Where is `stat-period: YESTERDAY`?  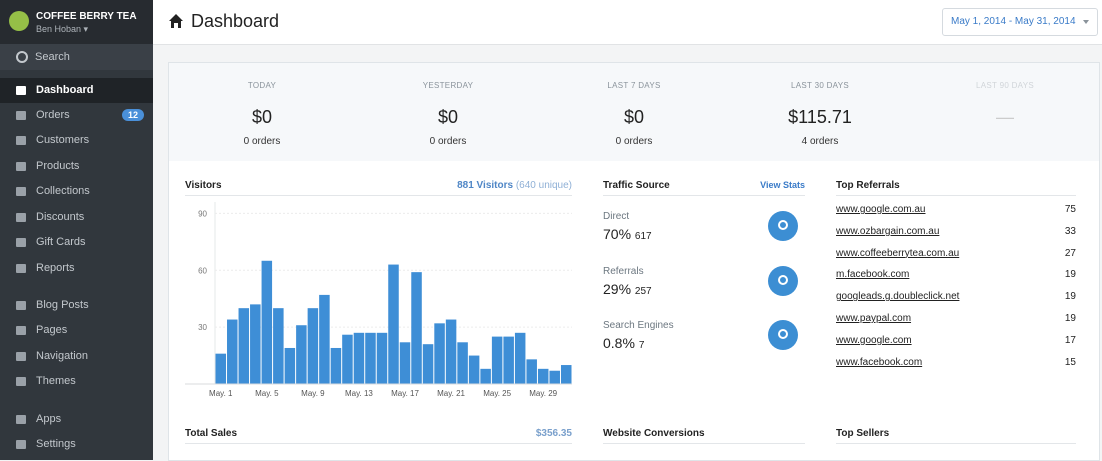
stat-period: YESTERDAY is located at coordinates (448, 85).